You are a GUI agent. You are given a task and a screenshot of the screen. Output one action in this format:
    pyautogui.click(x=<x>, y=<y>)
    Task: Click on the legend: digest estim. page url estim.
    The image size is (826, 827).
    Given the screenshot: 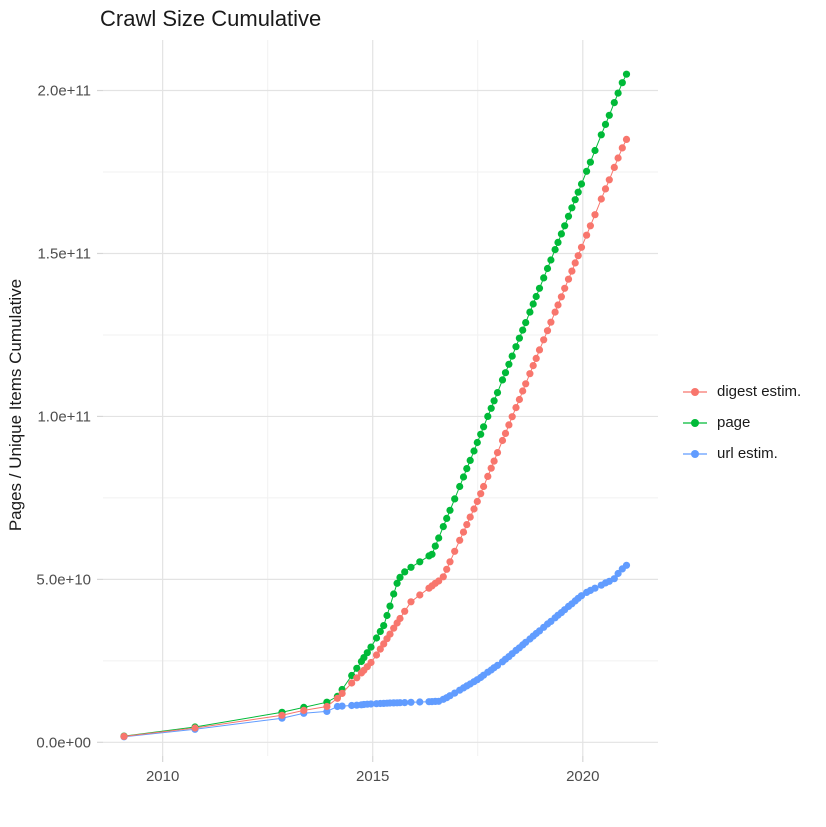 What is the action you would take?
    pyautogui.click(x=741, y=422)
    